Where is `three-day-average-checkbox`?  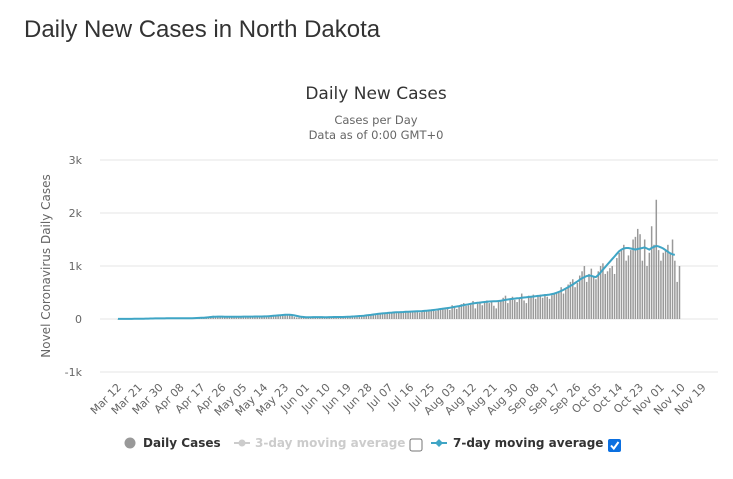 three-day-average-checkbox is located at coordinates (416, 445).